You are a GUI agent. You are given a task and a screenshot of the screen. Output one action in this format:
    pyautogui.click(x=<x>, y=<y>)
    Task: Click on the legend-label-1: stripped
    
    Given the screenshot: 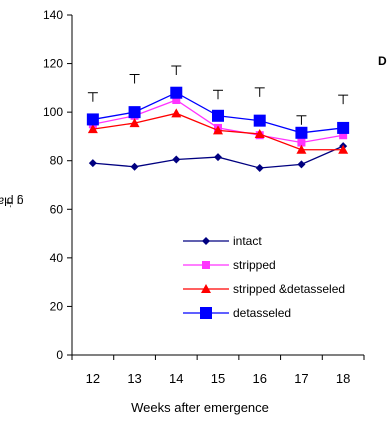 What is the action you would take?
    pyautogui.click(x=254, y=265)
    